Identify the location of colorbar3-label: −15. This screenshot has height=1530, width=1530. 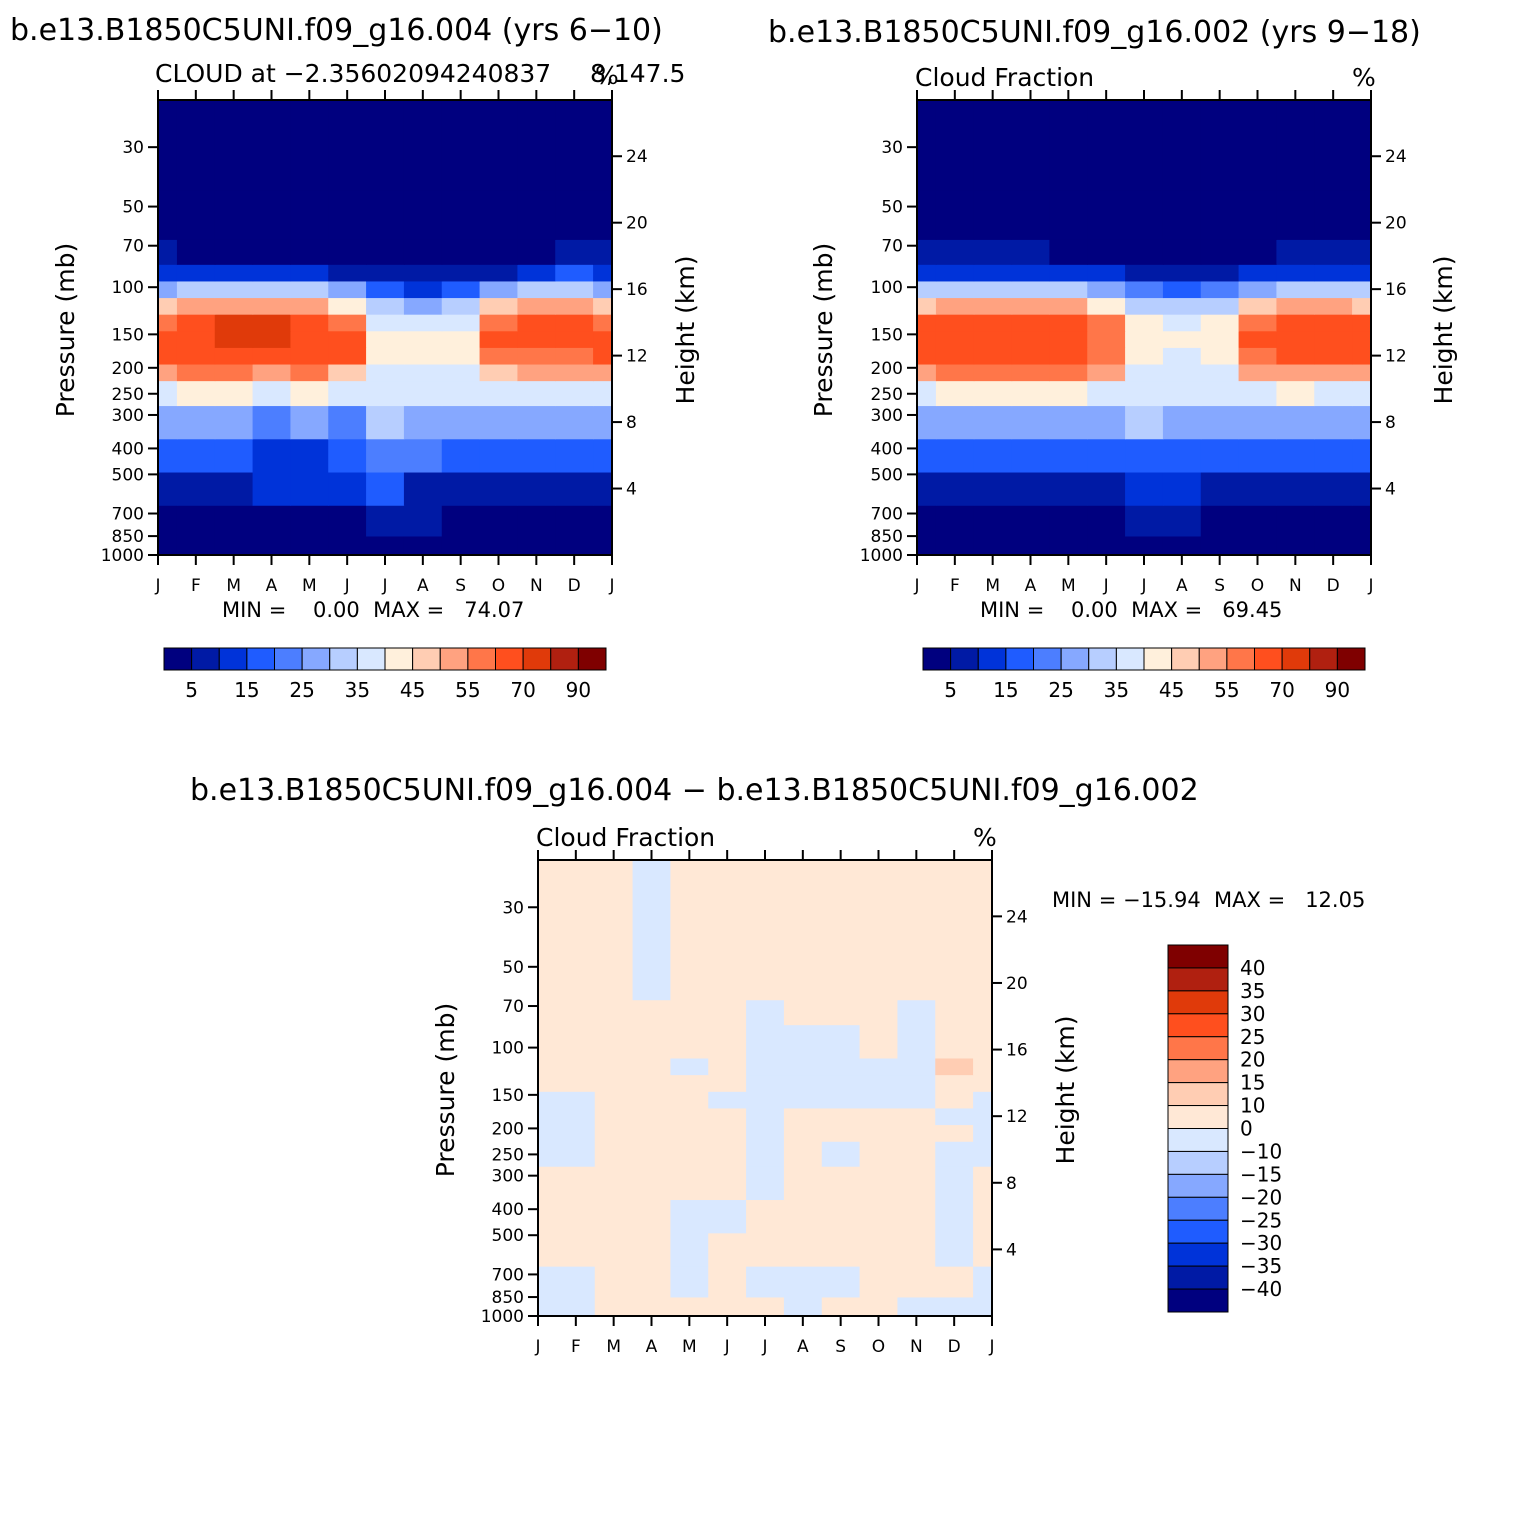
(1261, 1174).